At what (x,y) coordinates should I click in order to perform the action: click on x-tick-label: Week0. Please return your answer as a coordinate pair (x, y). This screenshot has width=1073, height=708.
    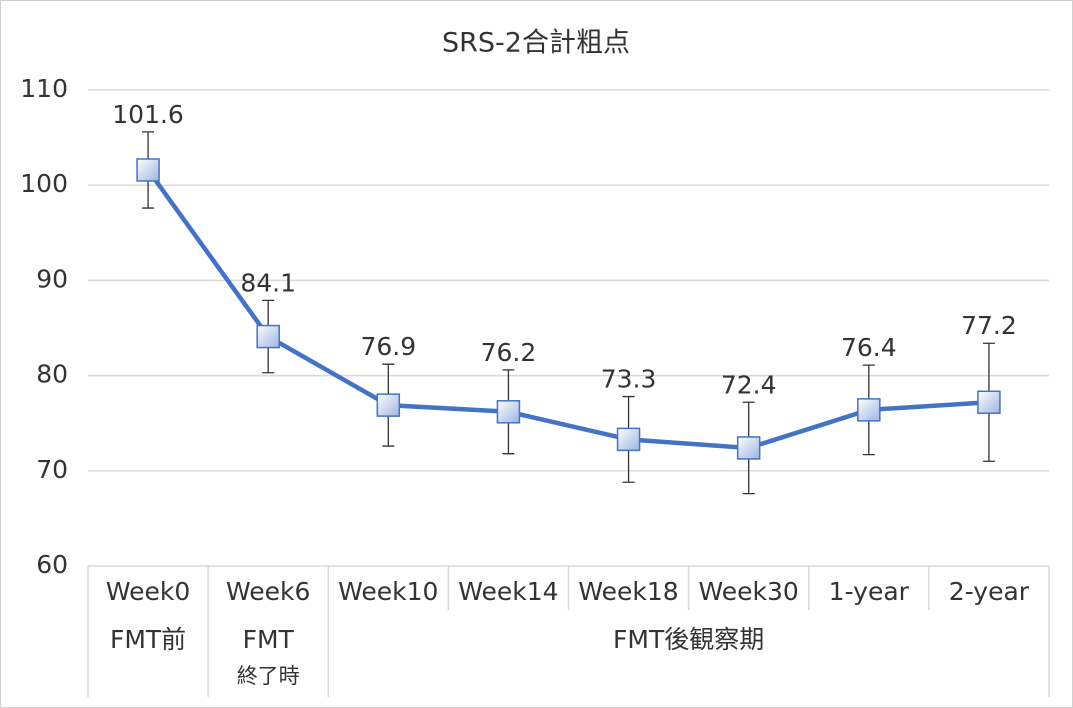
    Looking at the image, I should click on (148, 591).